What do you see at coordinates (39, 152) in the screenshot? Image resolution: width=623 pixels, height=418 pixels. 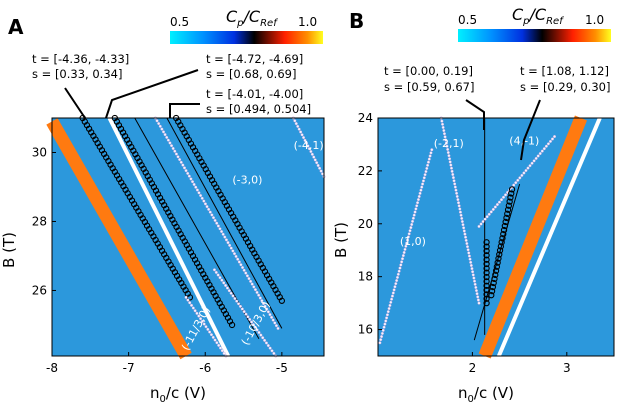 I see `y-tick-label: 30` at bounding box center [39, 152].